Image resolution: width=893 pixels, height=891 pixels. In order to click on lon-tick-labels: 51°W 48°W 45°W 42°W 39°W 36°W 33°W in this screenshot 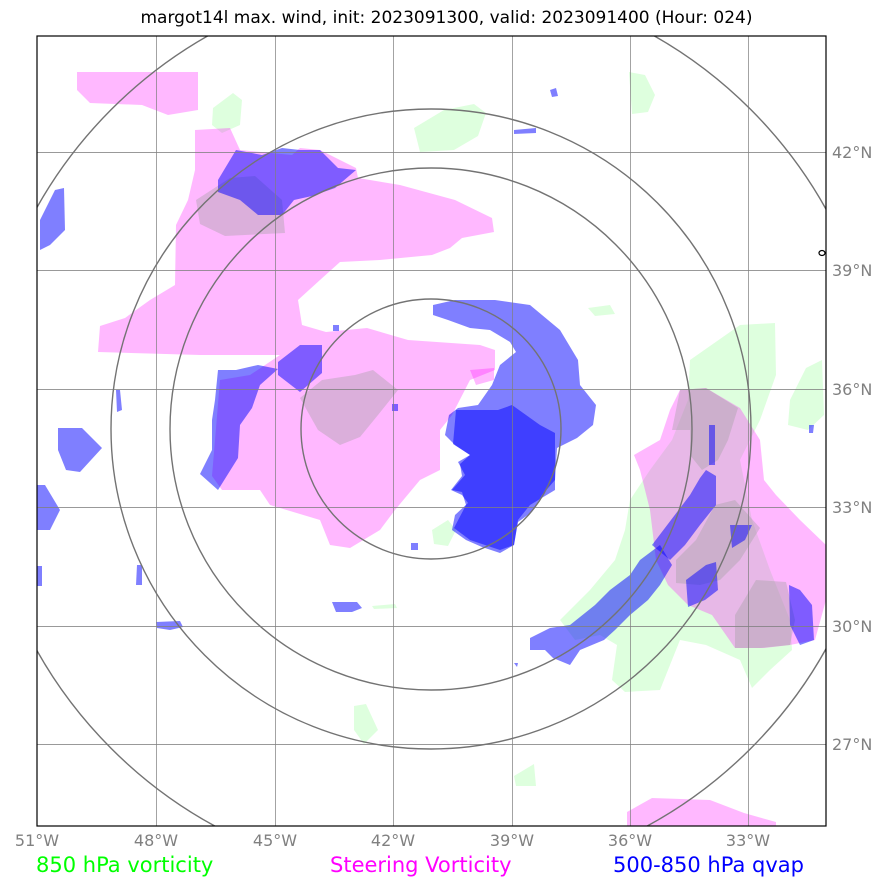, I will do `click(392, 840)`.